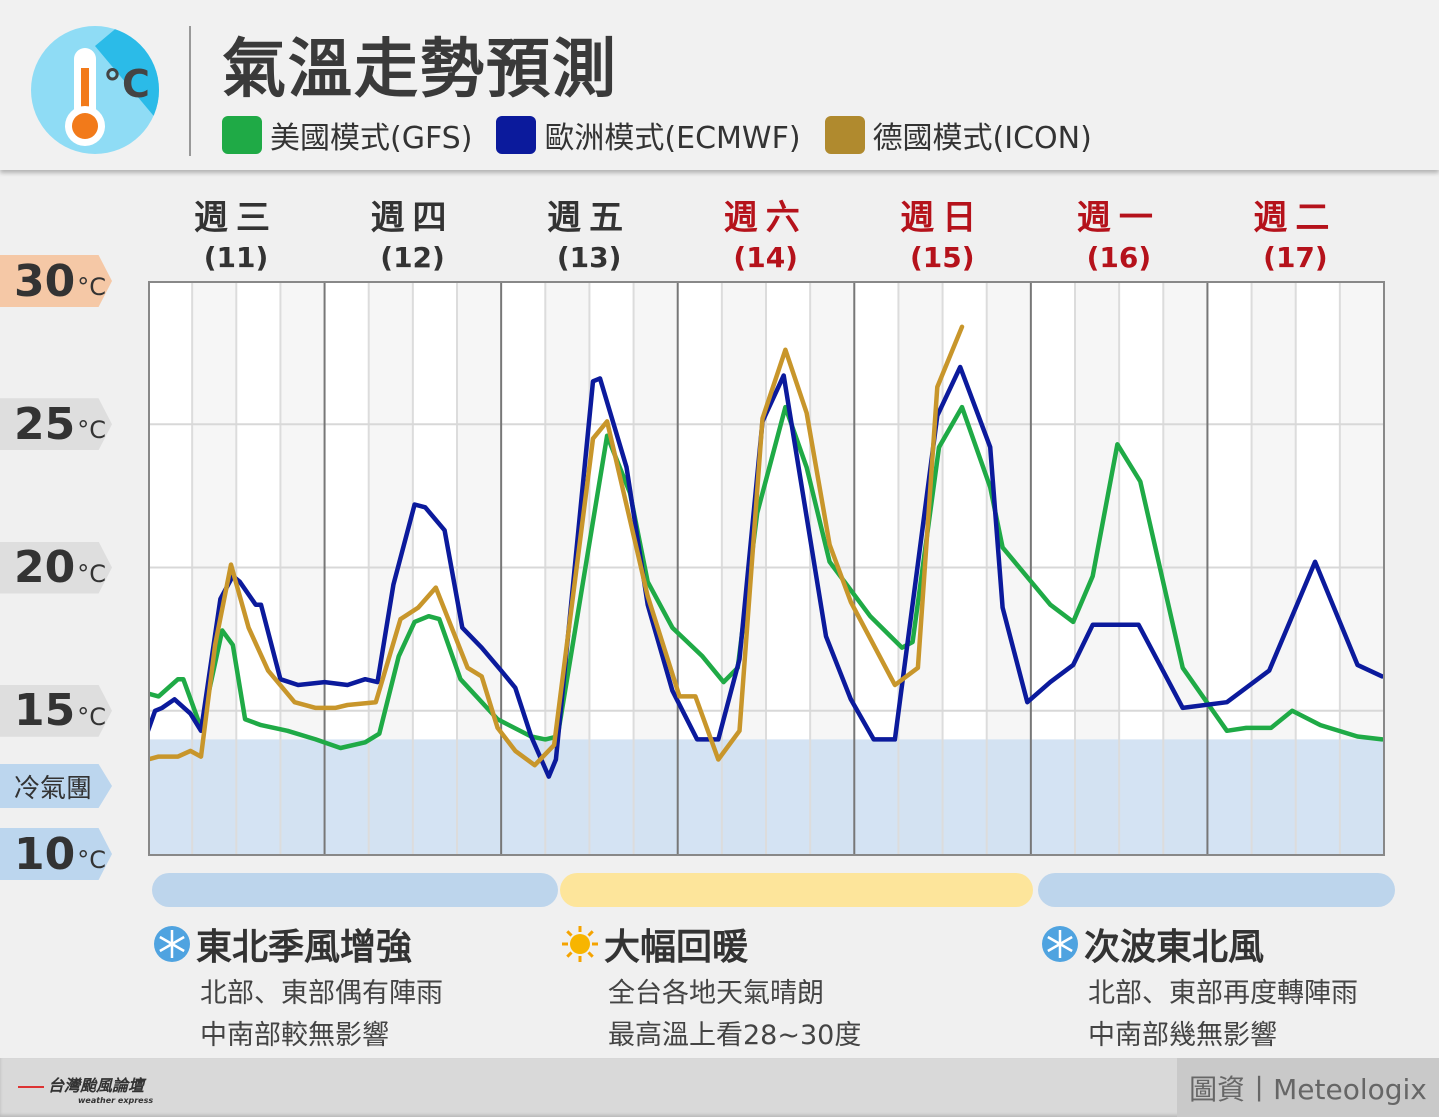  Describe the element at coordinates (765, 257) in the screenshot. I see `date-label: (14)` at that location.